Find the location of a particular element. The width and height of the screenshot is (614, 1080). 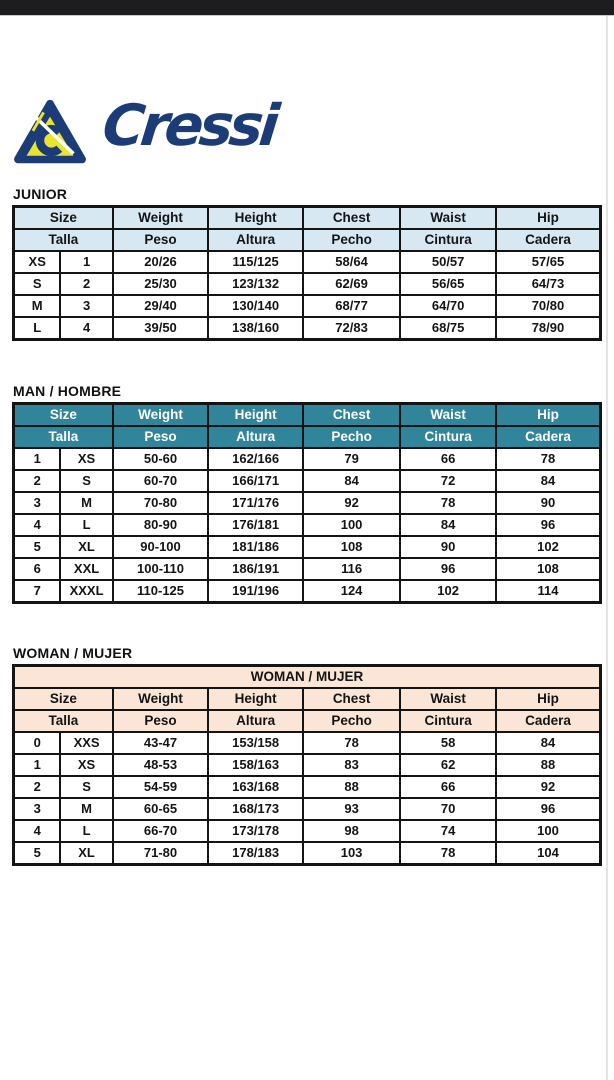

table-cell: 163/168 is located at coordinates (255, 787).